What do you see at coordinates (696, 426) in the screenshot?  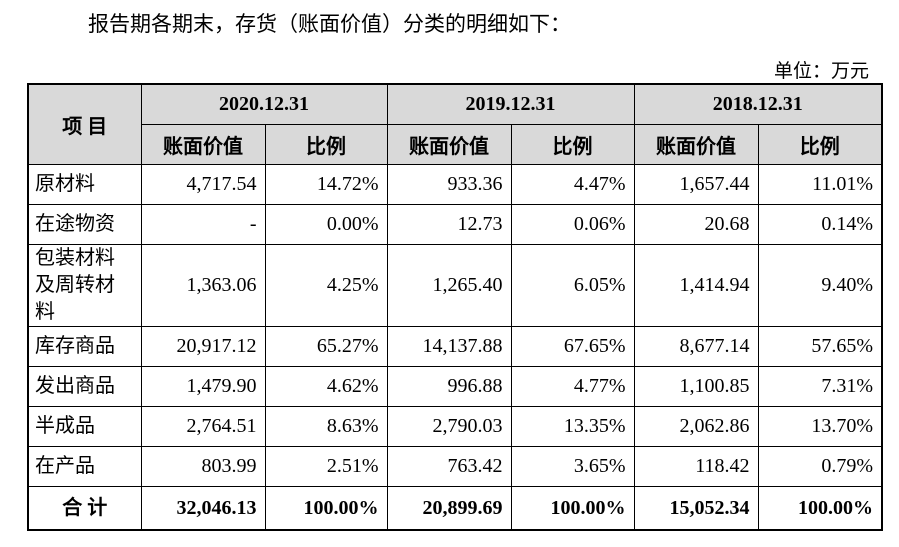 I see `cell: 2,062.86` at bounding box center [696, 426].